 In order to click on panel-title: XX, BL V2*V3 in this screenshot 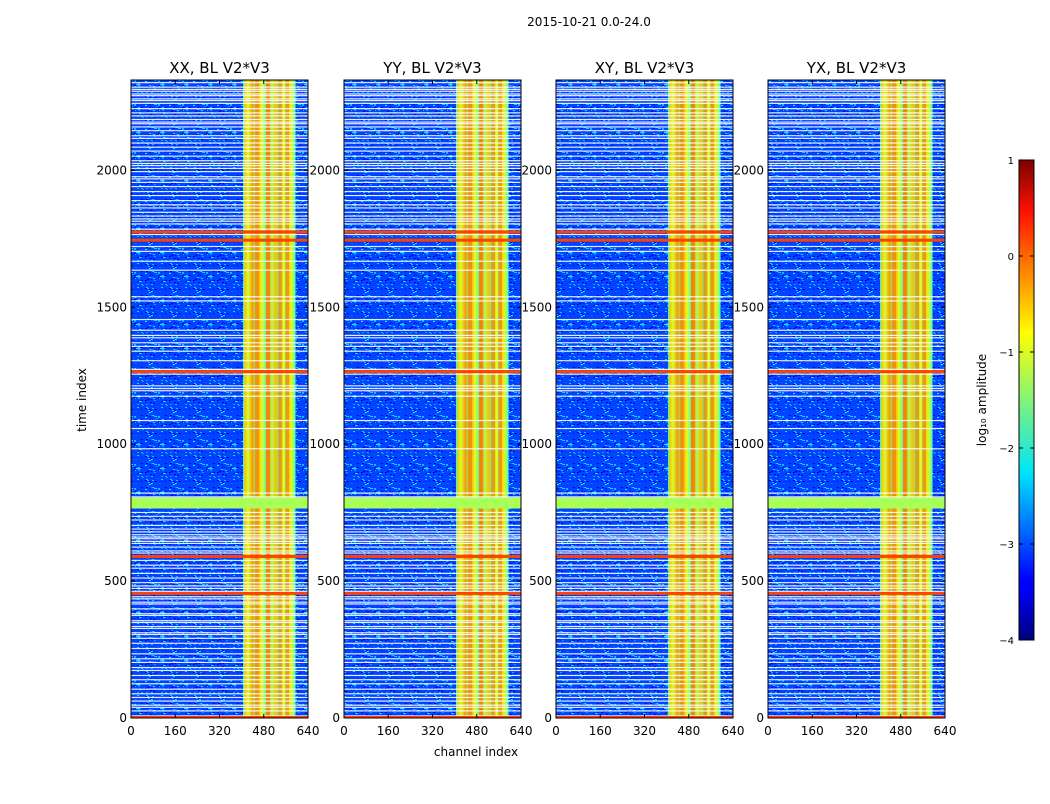, I will do `click(219, 68)`.